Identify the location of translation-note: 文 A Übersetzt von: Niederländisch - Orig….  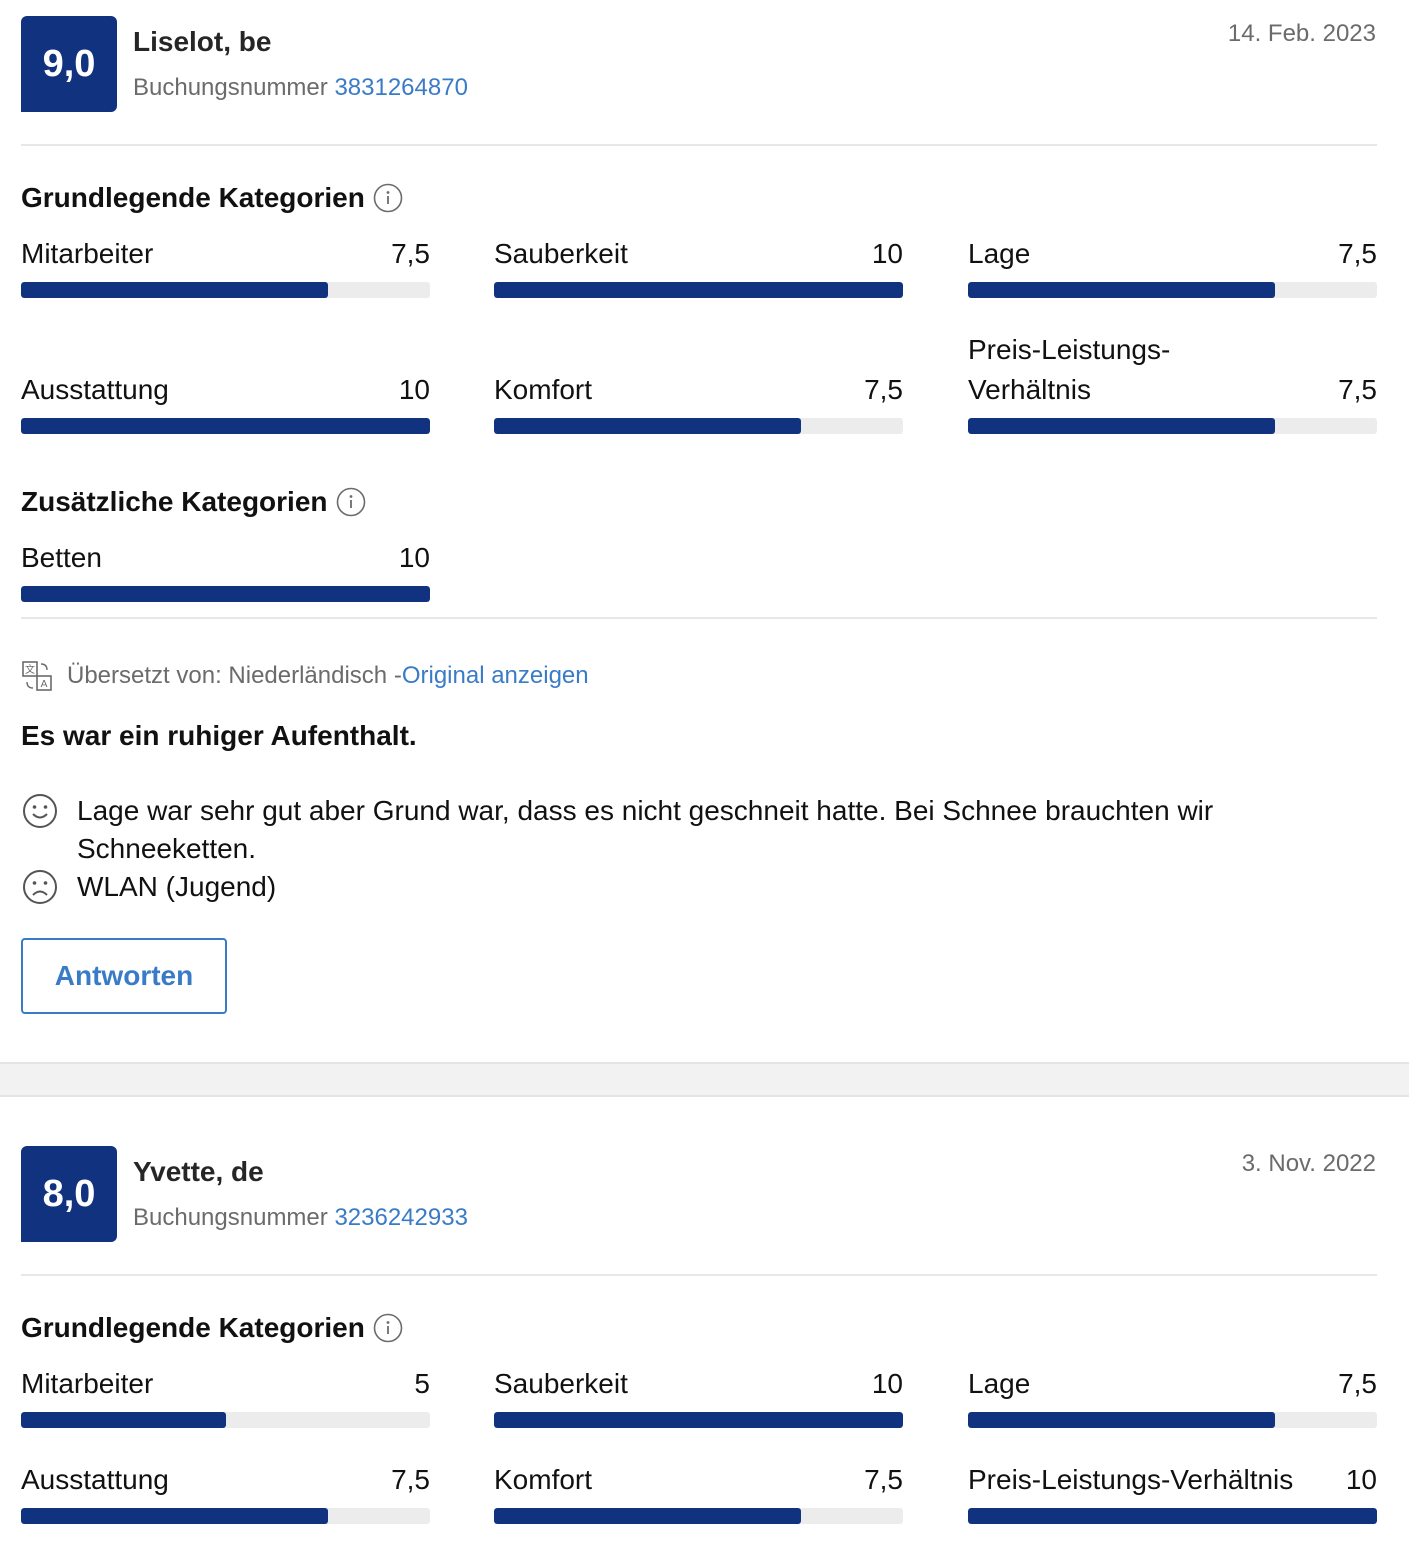
(305, 676).